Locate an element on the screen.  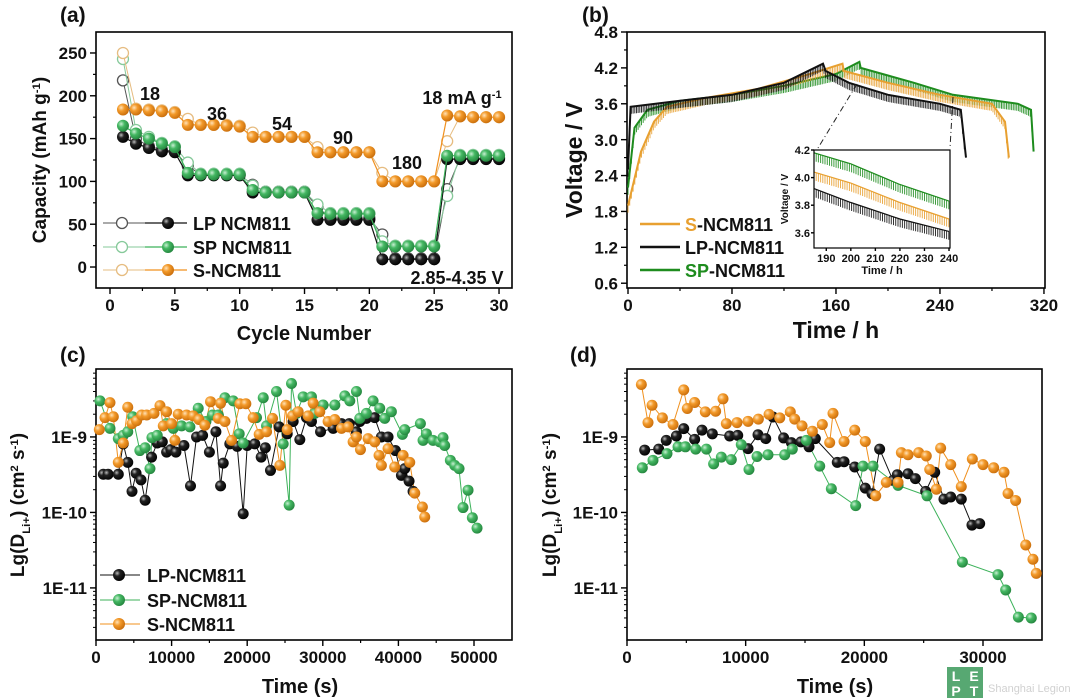
legend-label: S-NCM811 is located at coordinates (191, 625).